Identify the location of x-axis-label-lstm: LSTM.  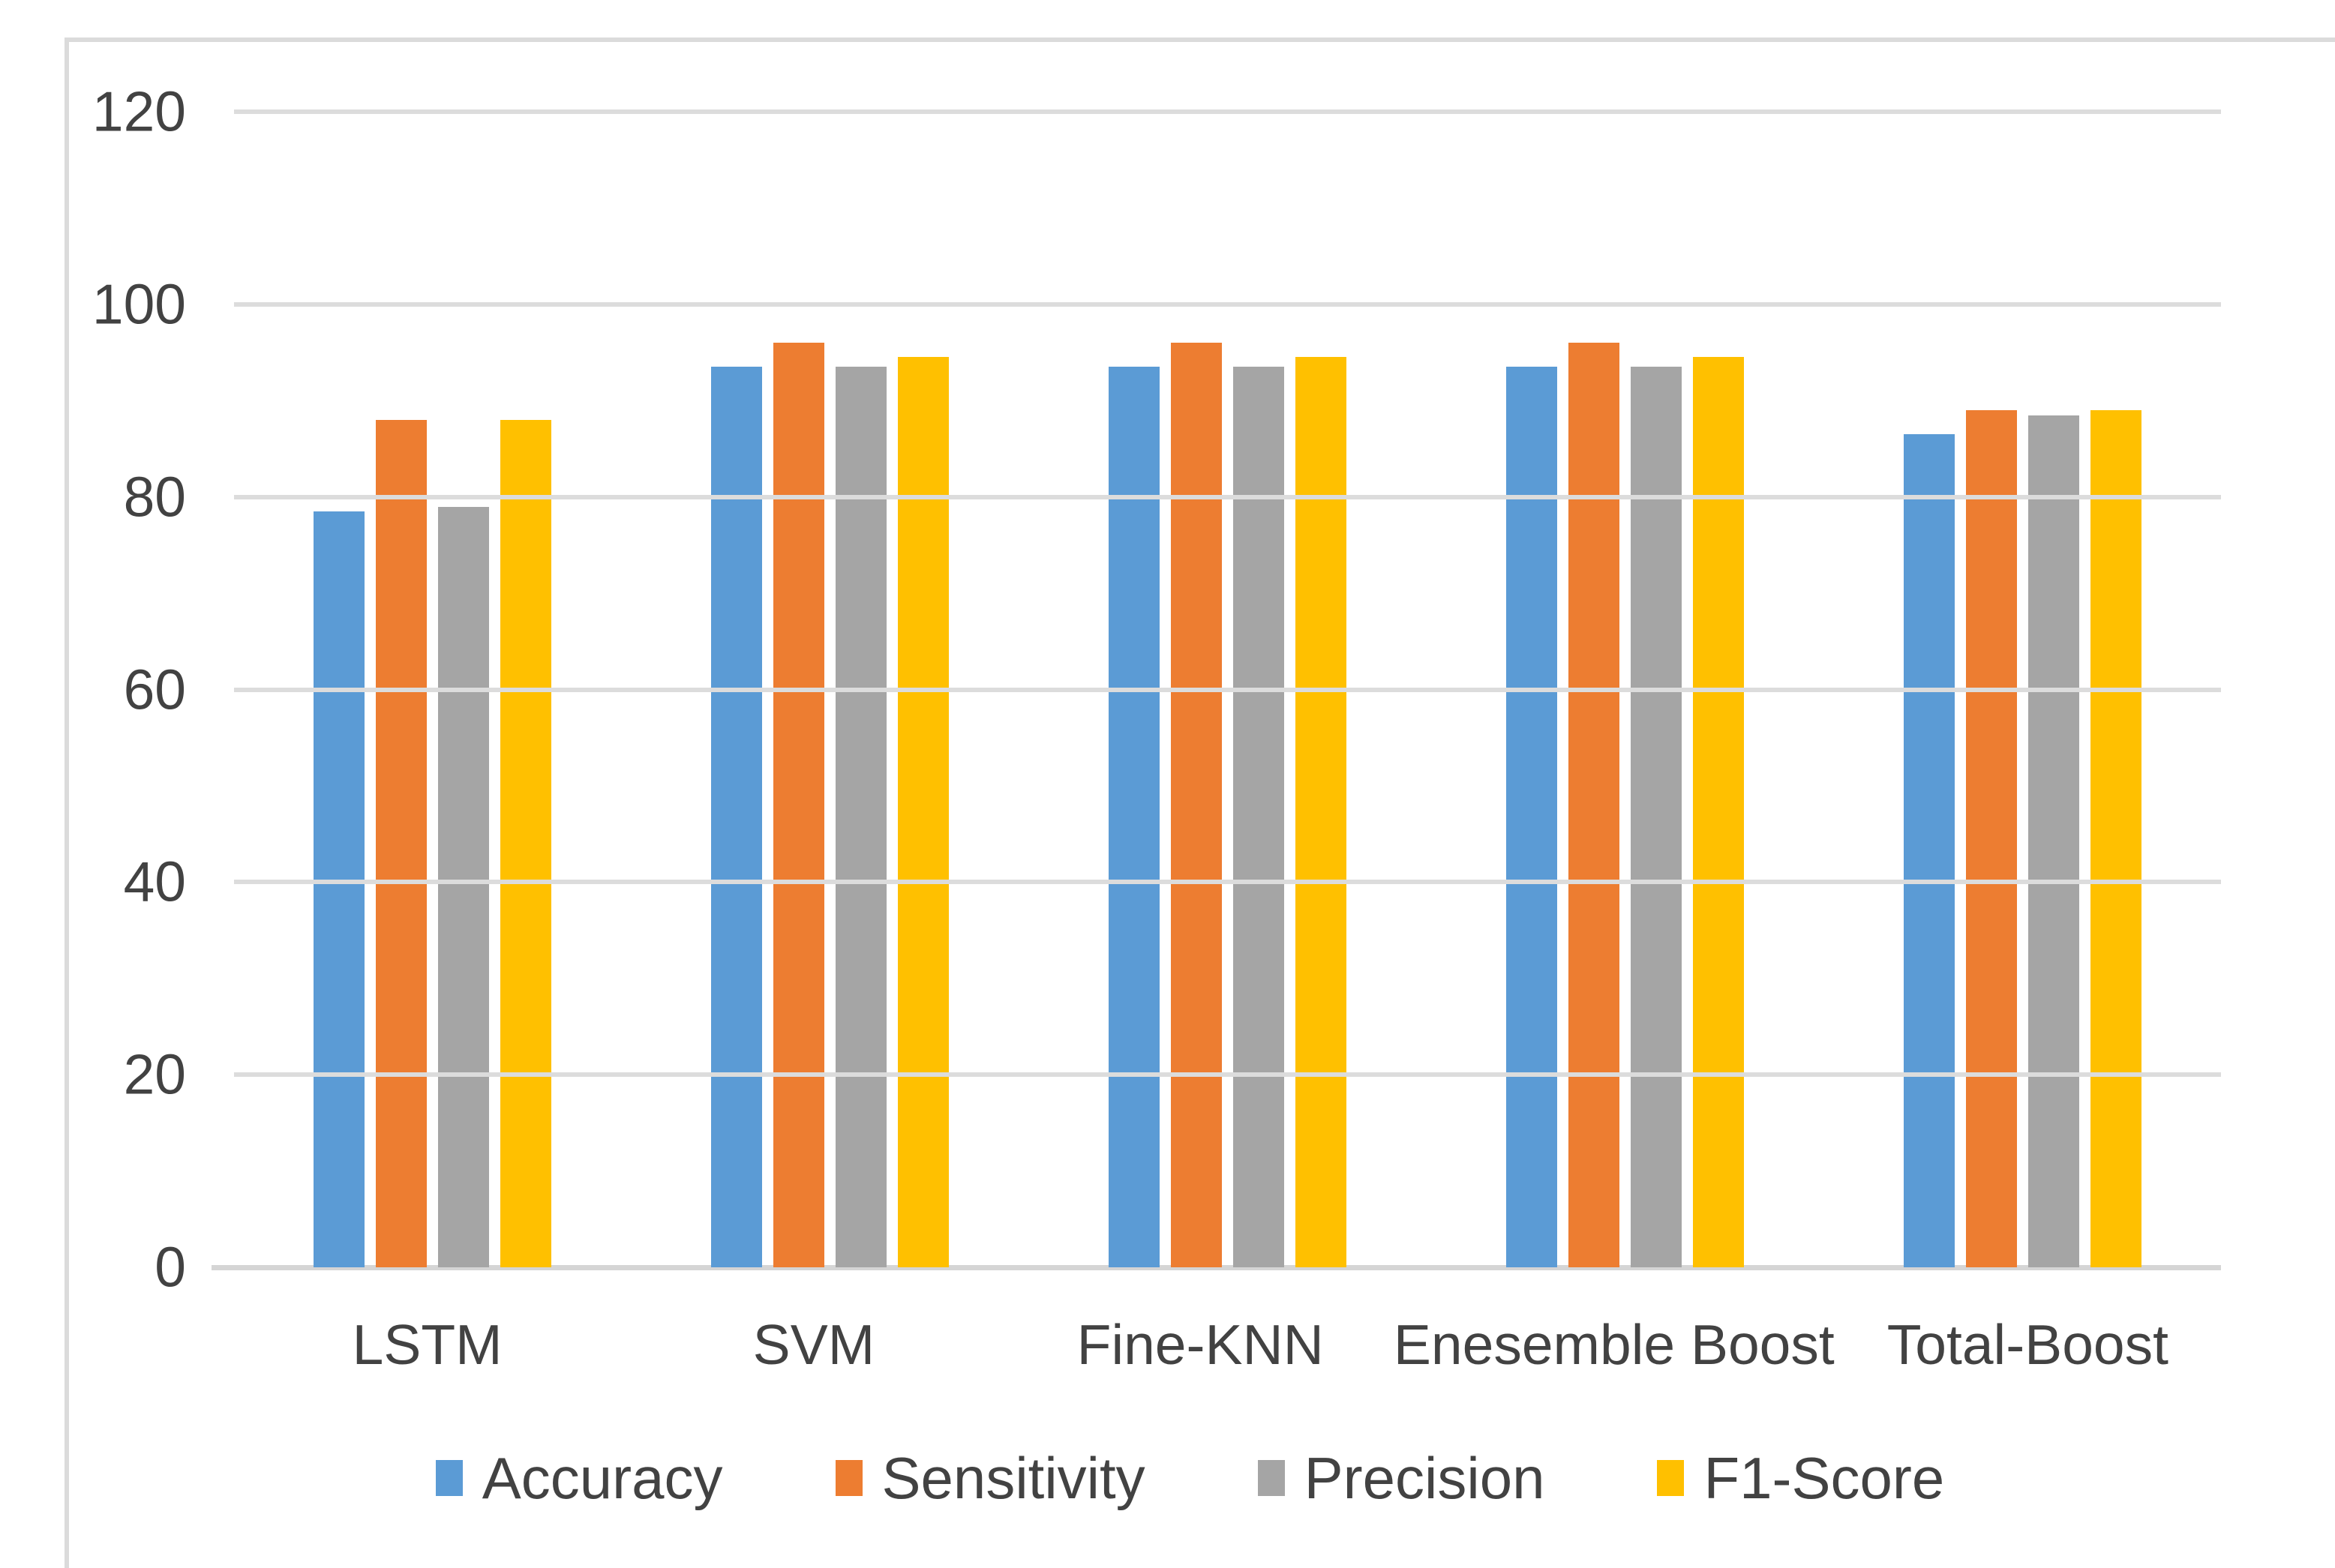
(427, 1344).